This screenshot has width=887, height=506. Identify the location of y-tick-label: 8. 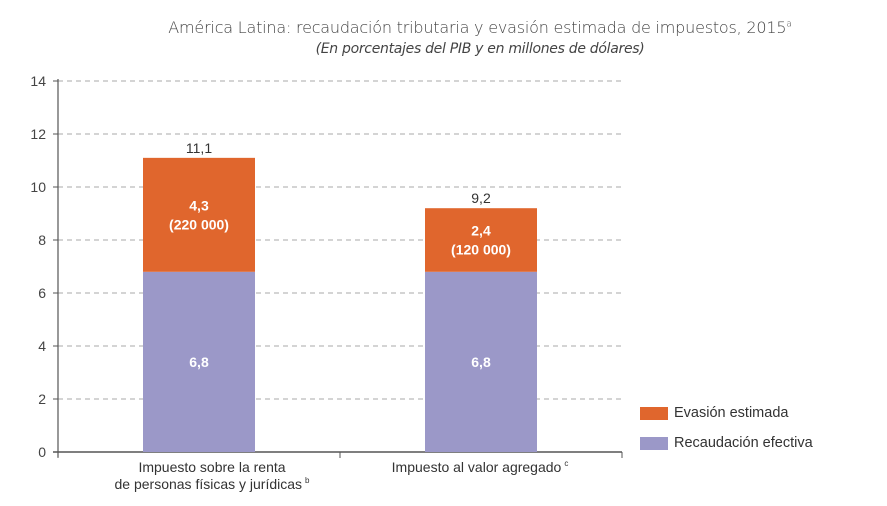
(42, 240).